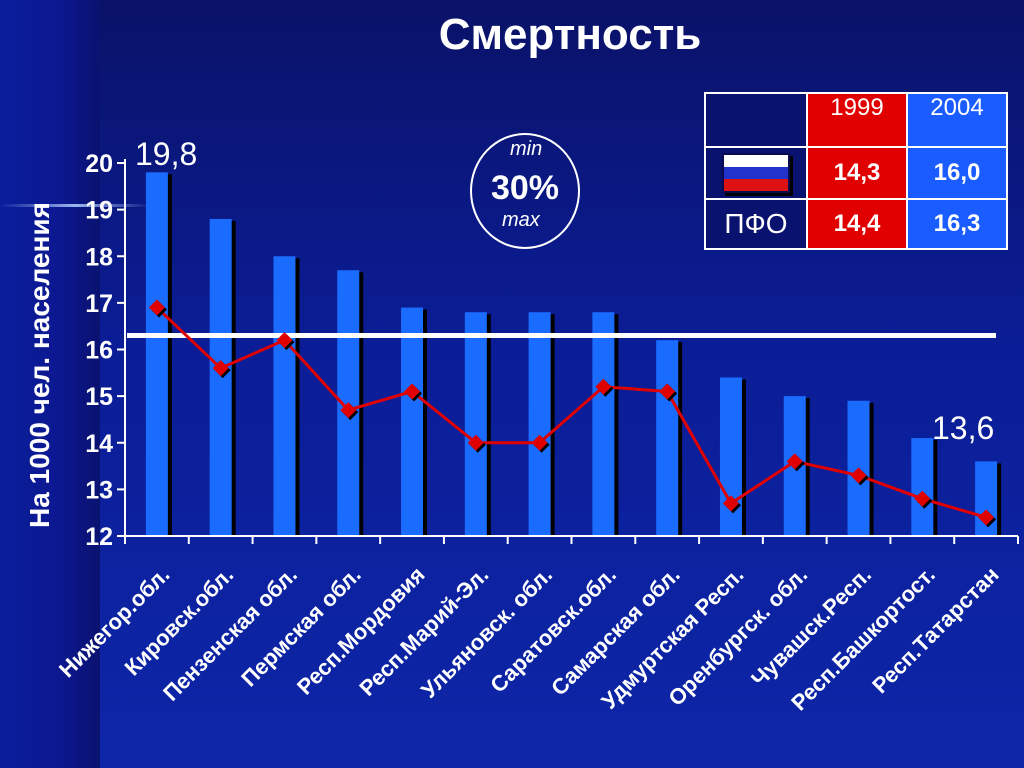 This screenshot has height=768, width=1024. Describe the element at coordinates (179, 621) in the screenshot. I see `x-tick-label: Кировск.обл.` at that location.